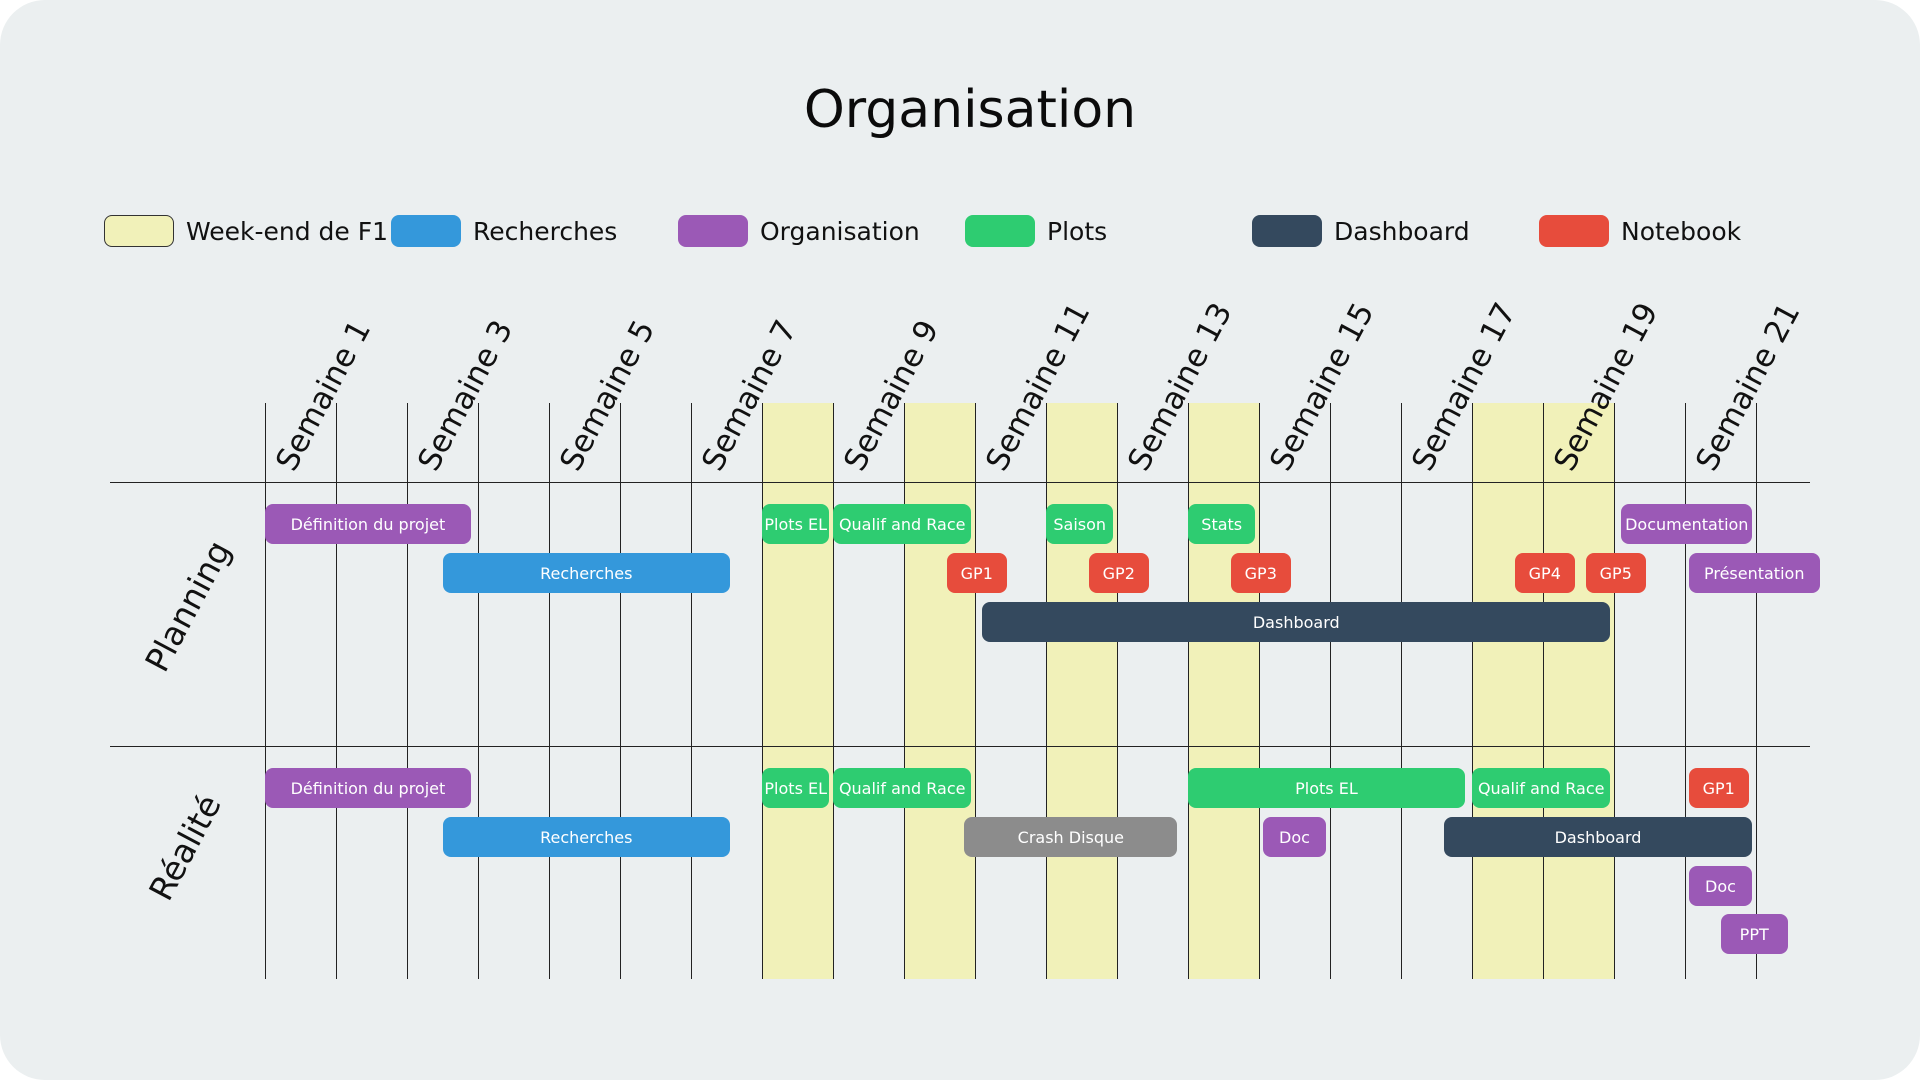 The height and width of the screenshot is (1080, 1920). Describe the element at coordinates (1681, 231) in the screenshot. I see `legend-label: Notebook` at that location.